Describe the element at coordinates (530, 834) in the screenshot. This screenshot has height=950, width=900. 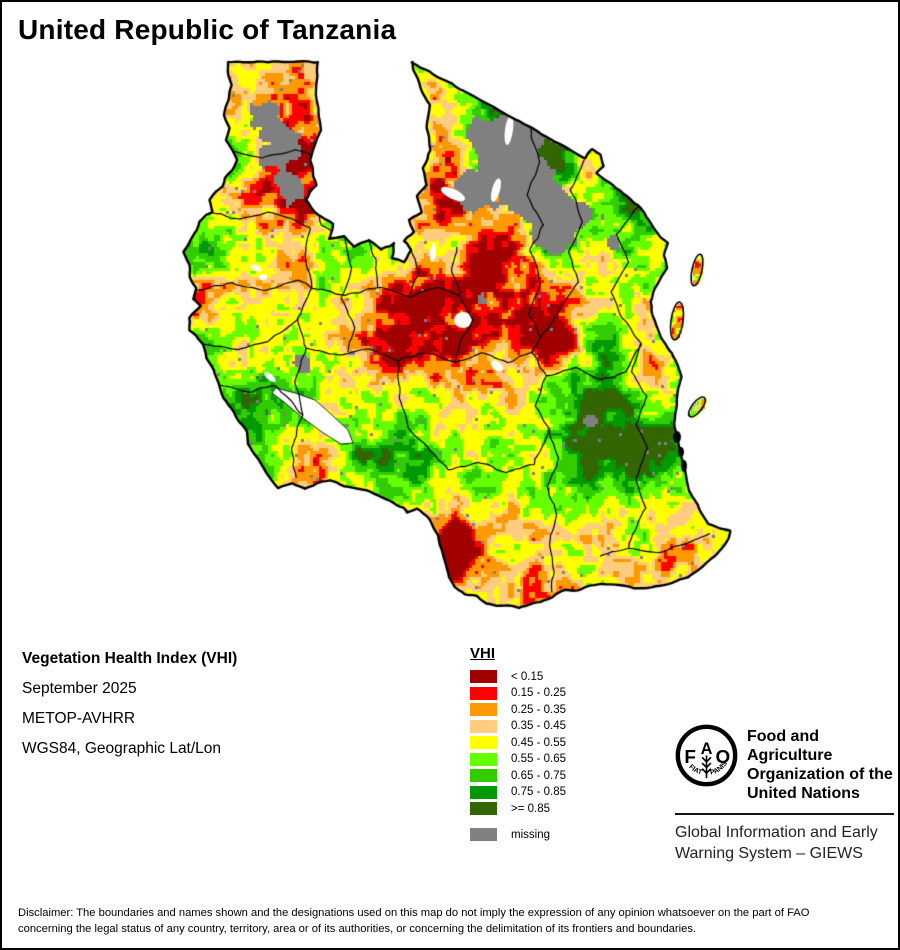
I see `legend-label: missing` at that location.